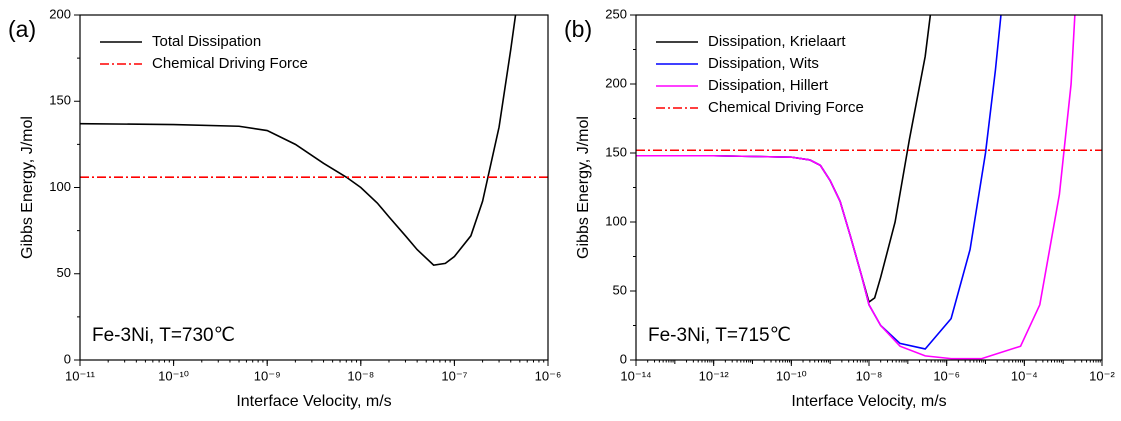  What do you see at coordinates (768, 85) in the screenshot?
I see `legend-label: Dissipation, Hillert` at bounding box center [768, 85].